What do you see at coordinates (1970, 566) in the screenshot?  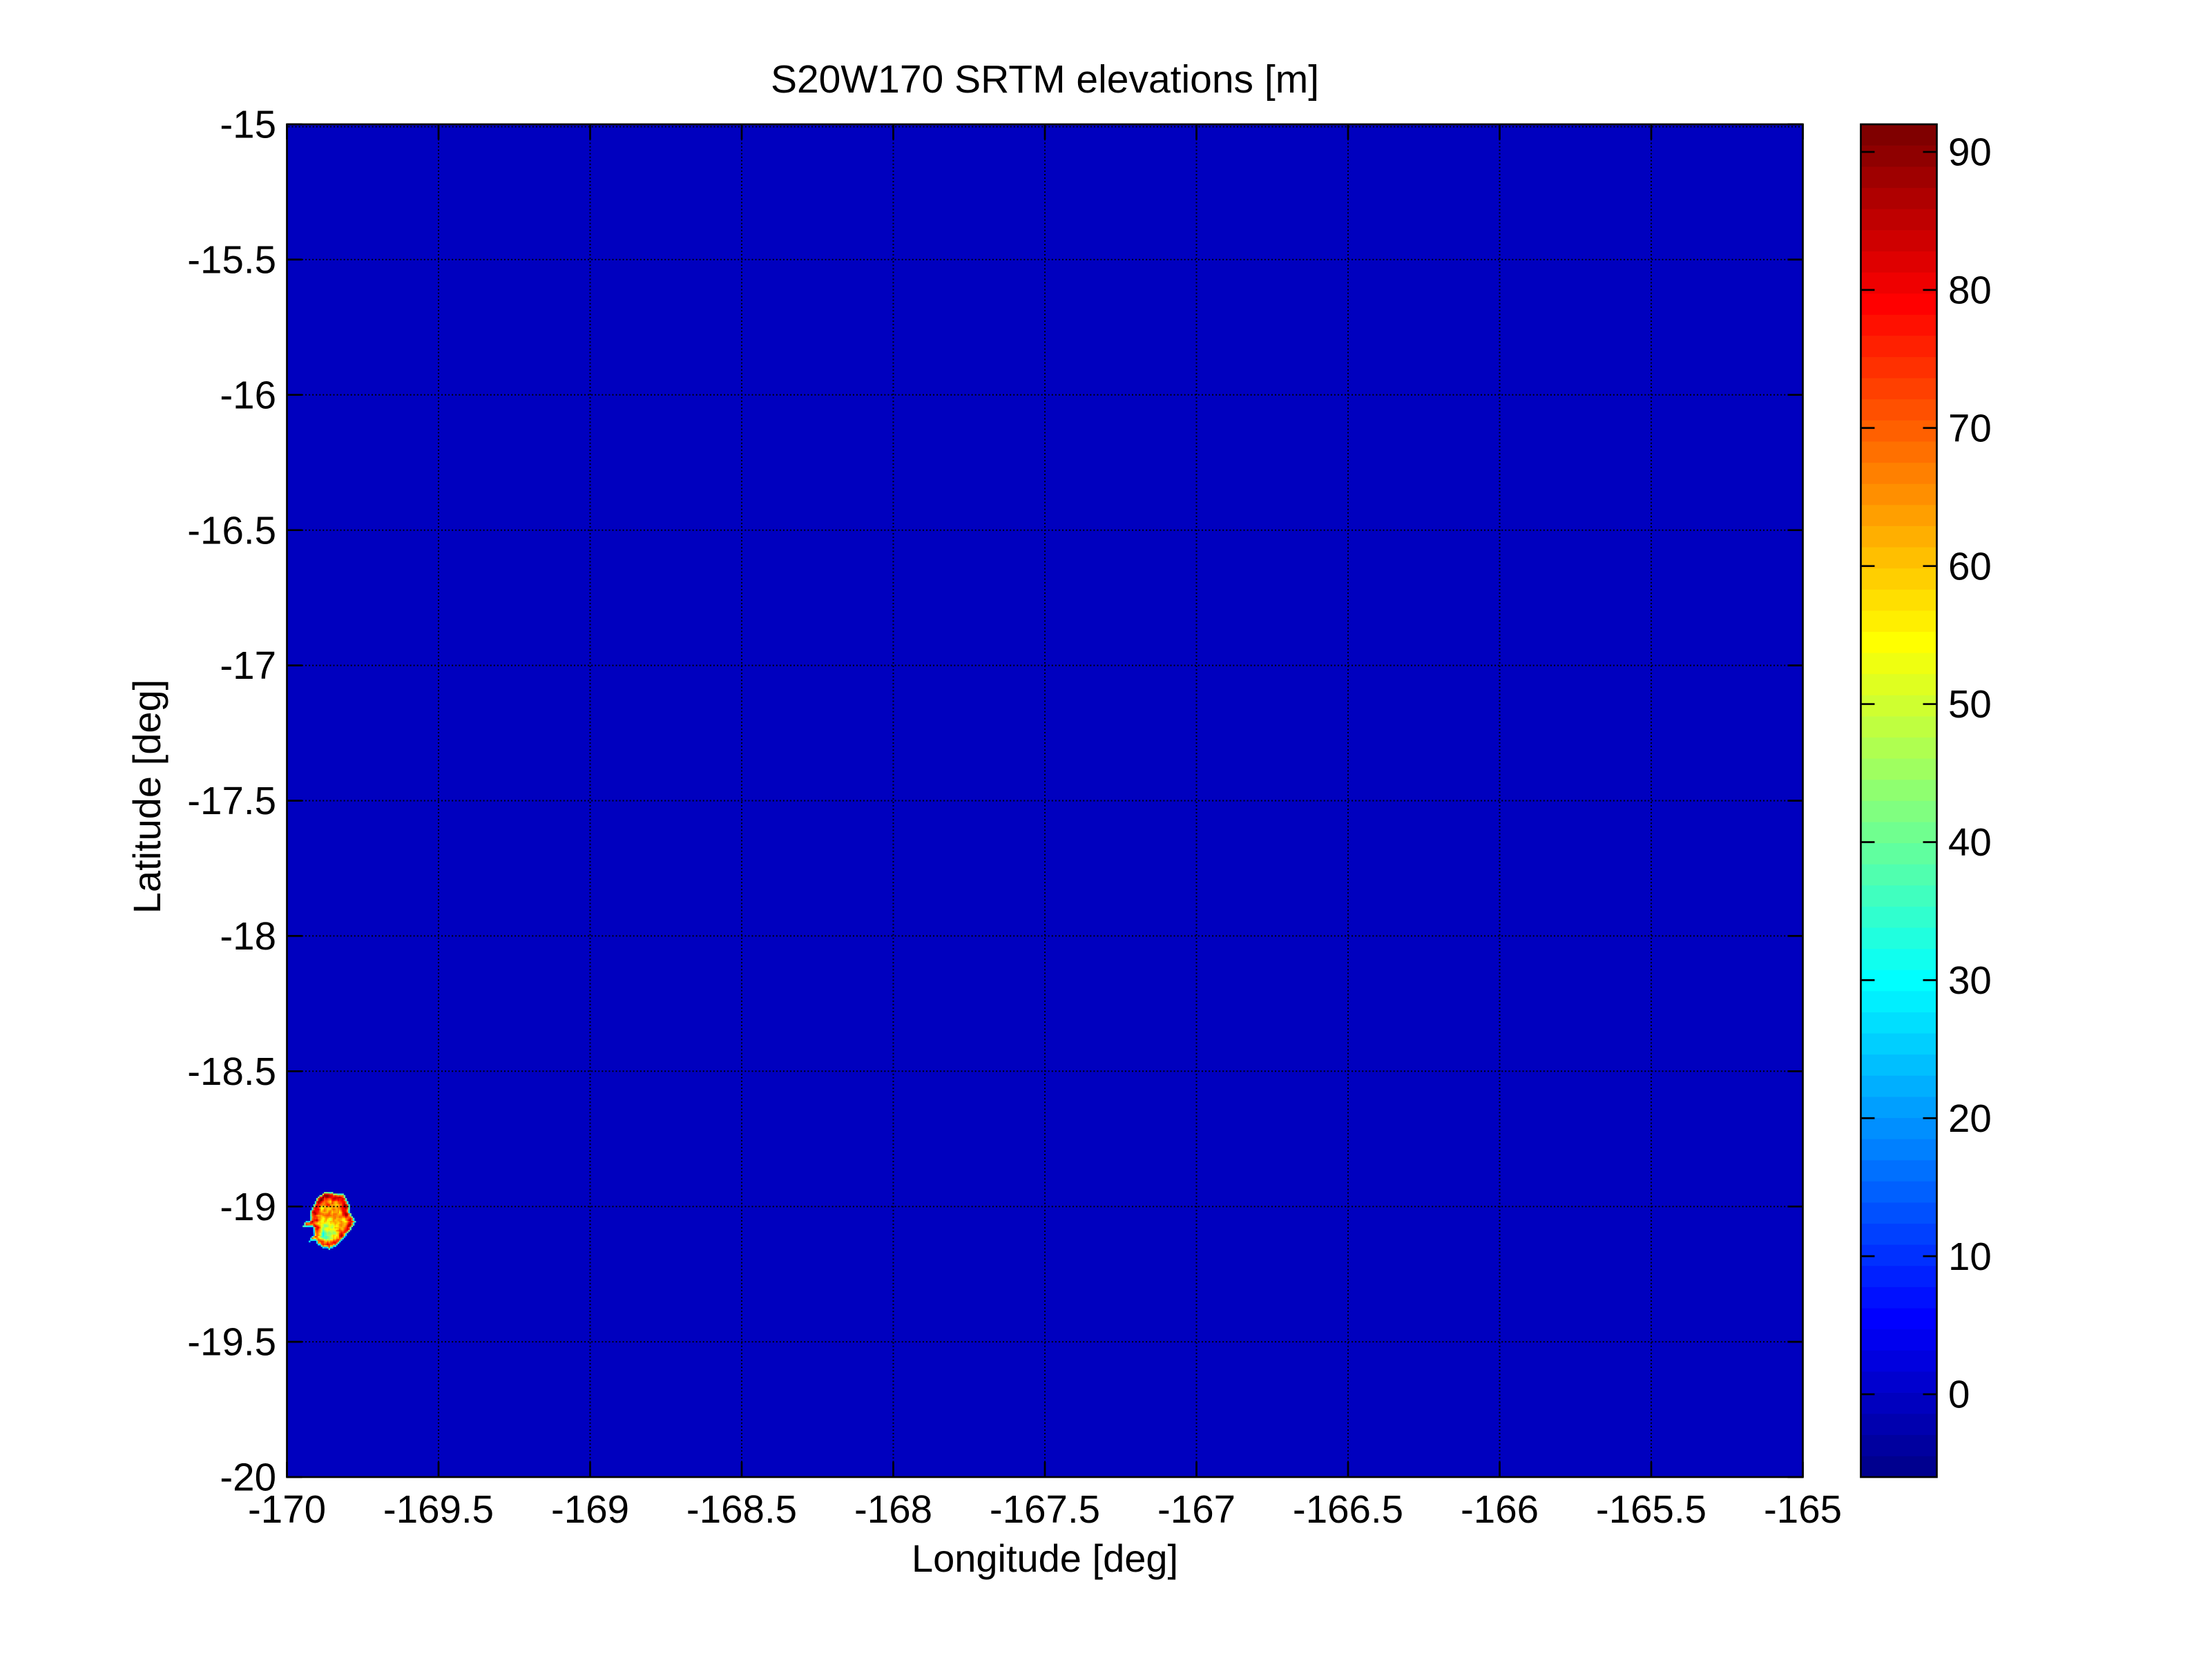 I see `svg-text: 60` at bounding box center [1970, 566].